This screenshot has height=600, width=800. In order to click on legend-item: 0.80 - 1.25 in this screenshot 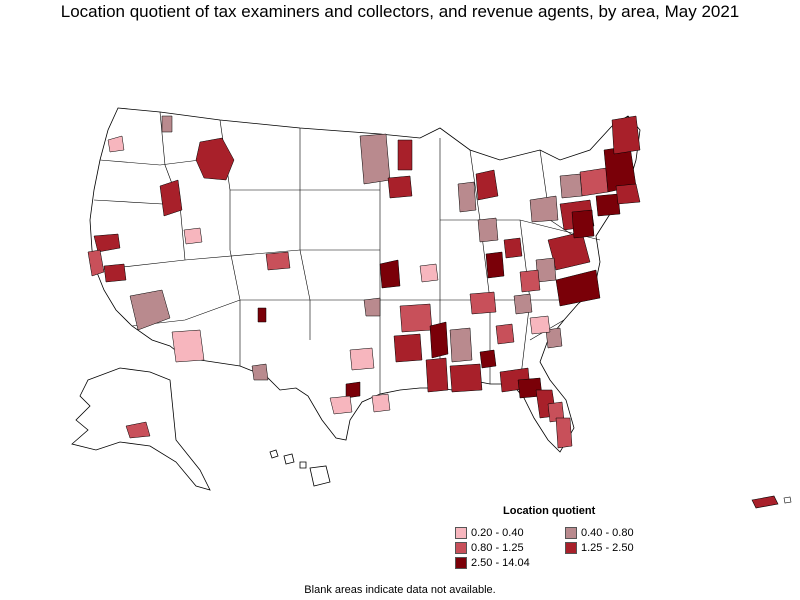, I will do `click(510, 548)`.